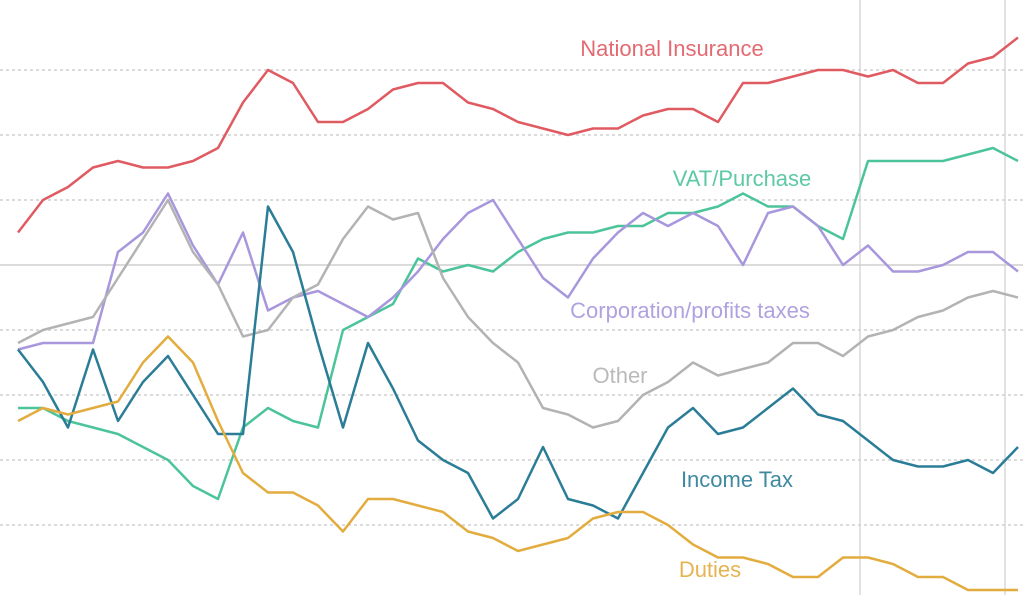  What do you see at coordinates (671, 48) in the screenshot?
I see `series-label: National Insurance` at bounding box center [671, 48].